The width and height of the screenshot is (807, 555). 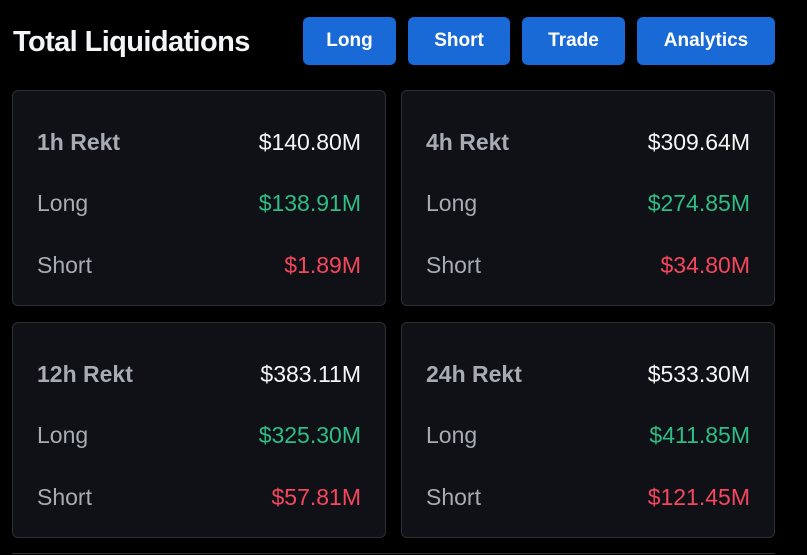 I want to click on long-row: Long $138.91M, so click(x=199, y=203).